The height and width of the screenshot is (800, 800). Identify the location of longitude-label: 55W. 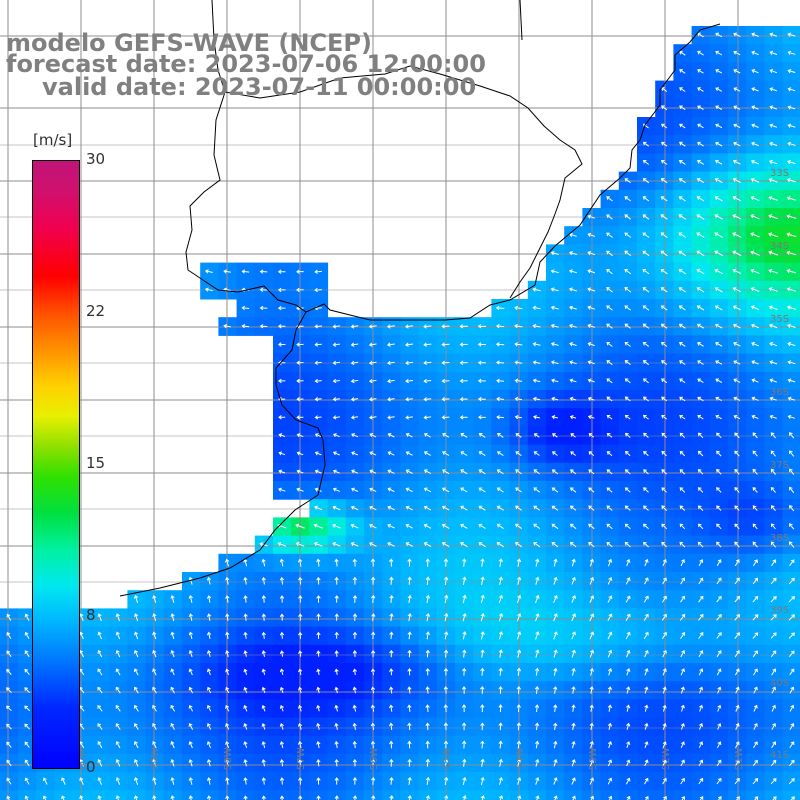
(447, 758).